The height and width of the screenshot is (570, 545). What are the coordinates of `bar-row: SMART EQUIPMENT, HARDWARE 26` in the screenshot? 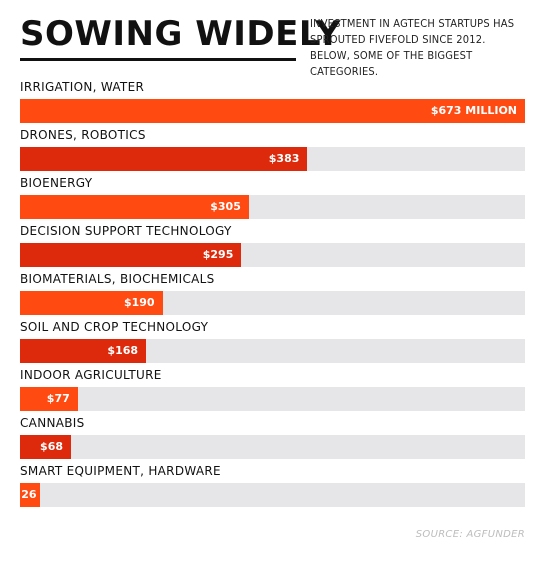 It's located at (272, 484).